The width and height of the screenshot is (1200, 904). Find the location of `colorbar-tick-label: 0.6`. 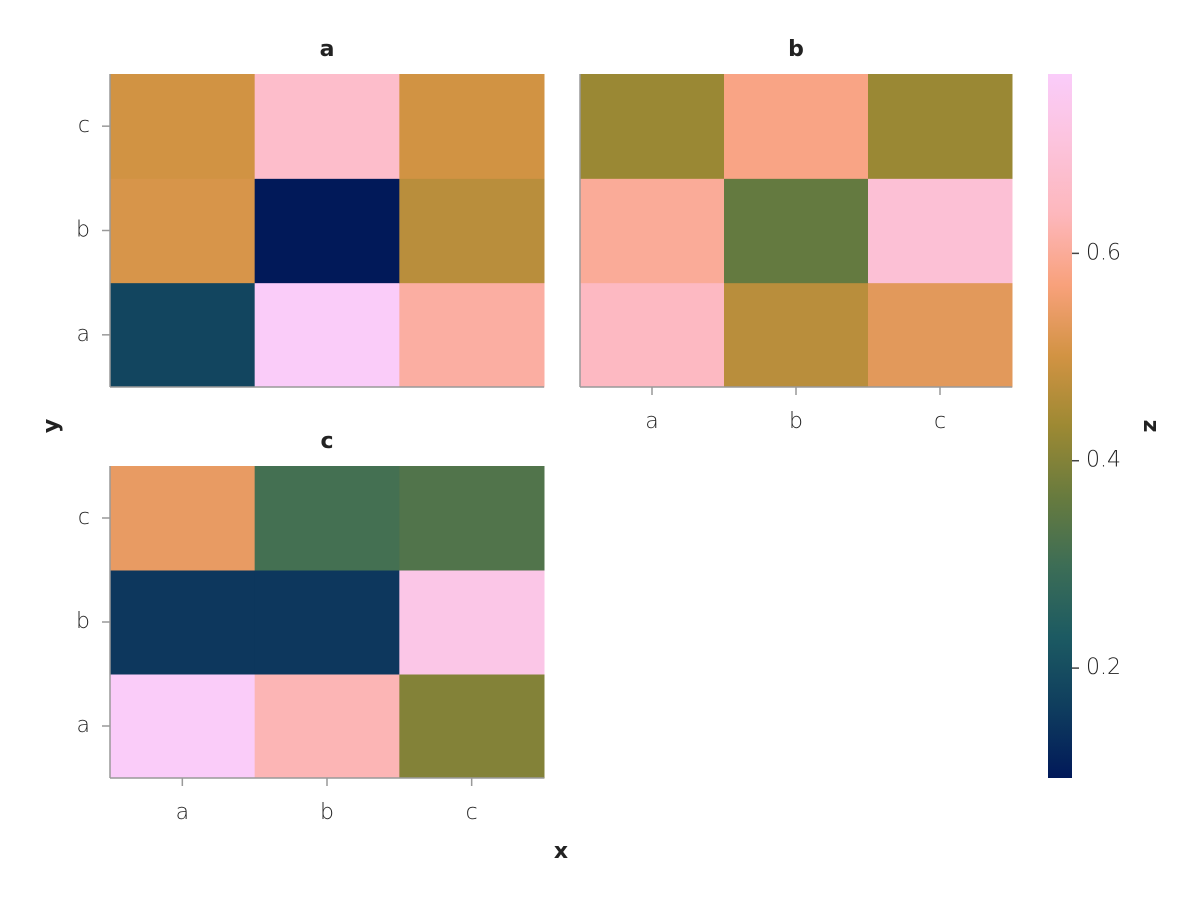

colorbar-tick-label: 0.6 is located at coordinates (1103, 252).